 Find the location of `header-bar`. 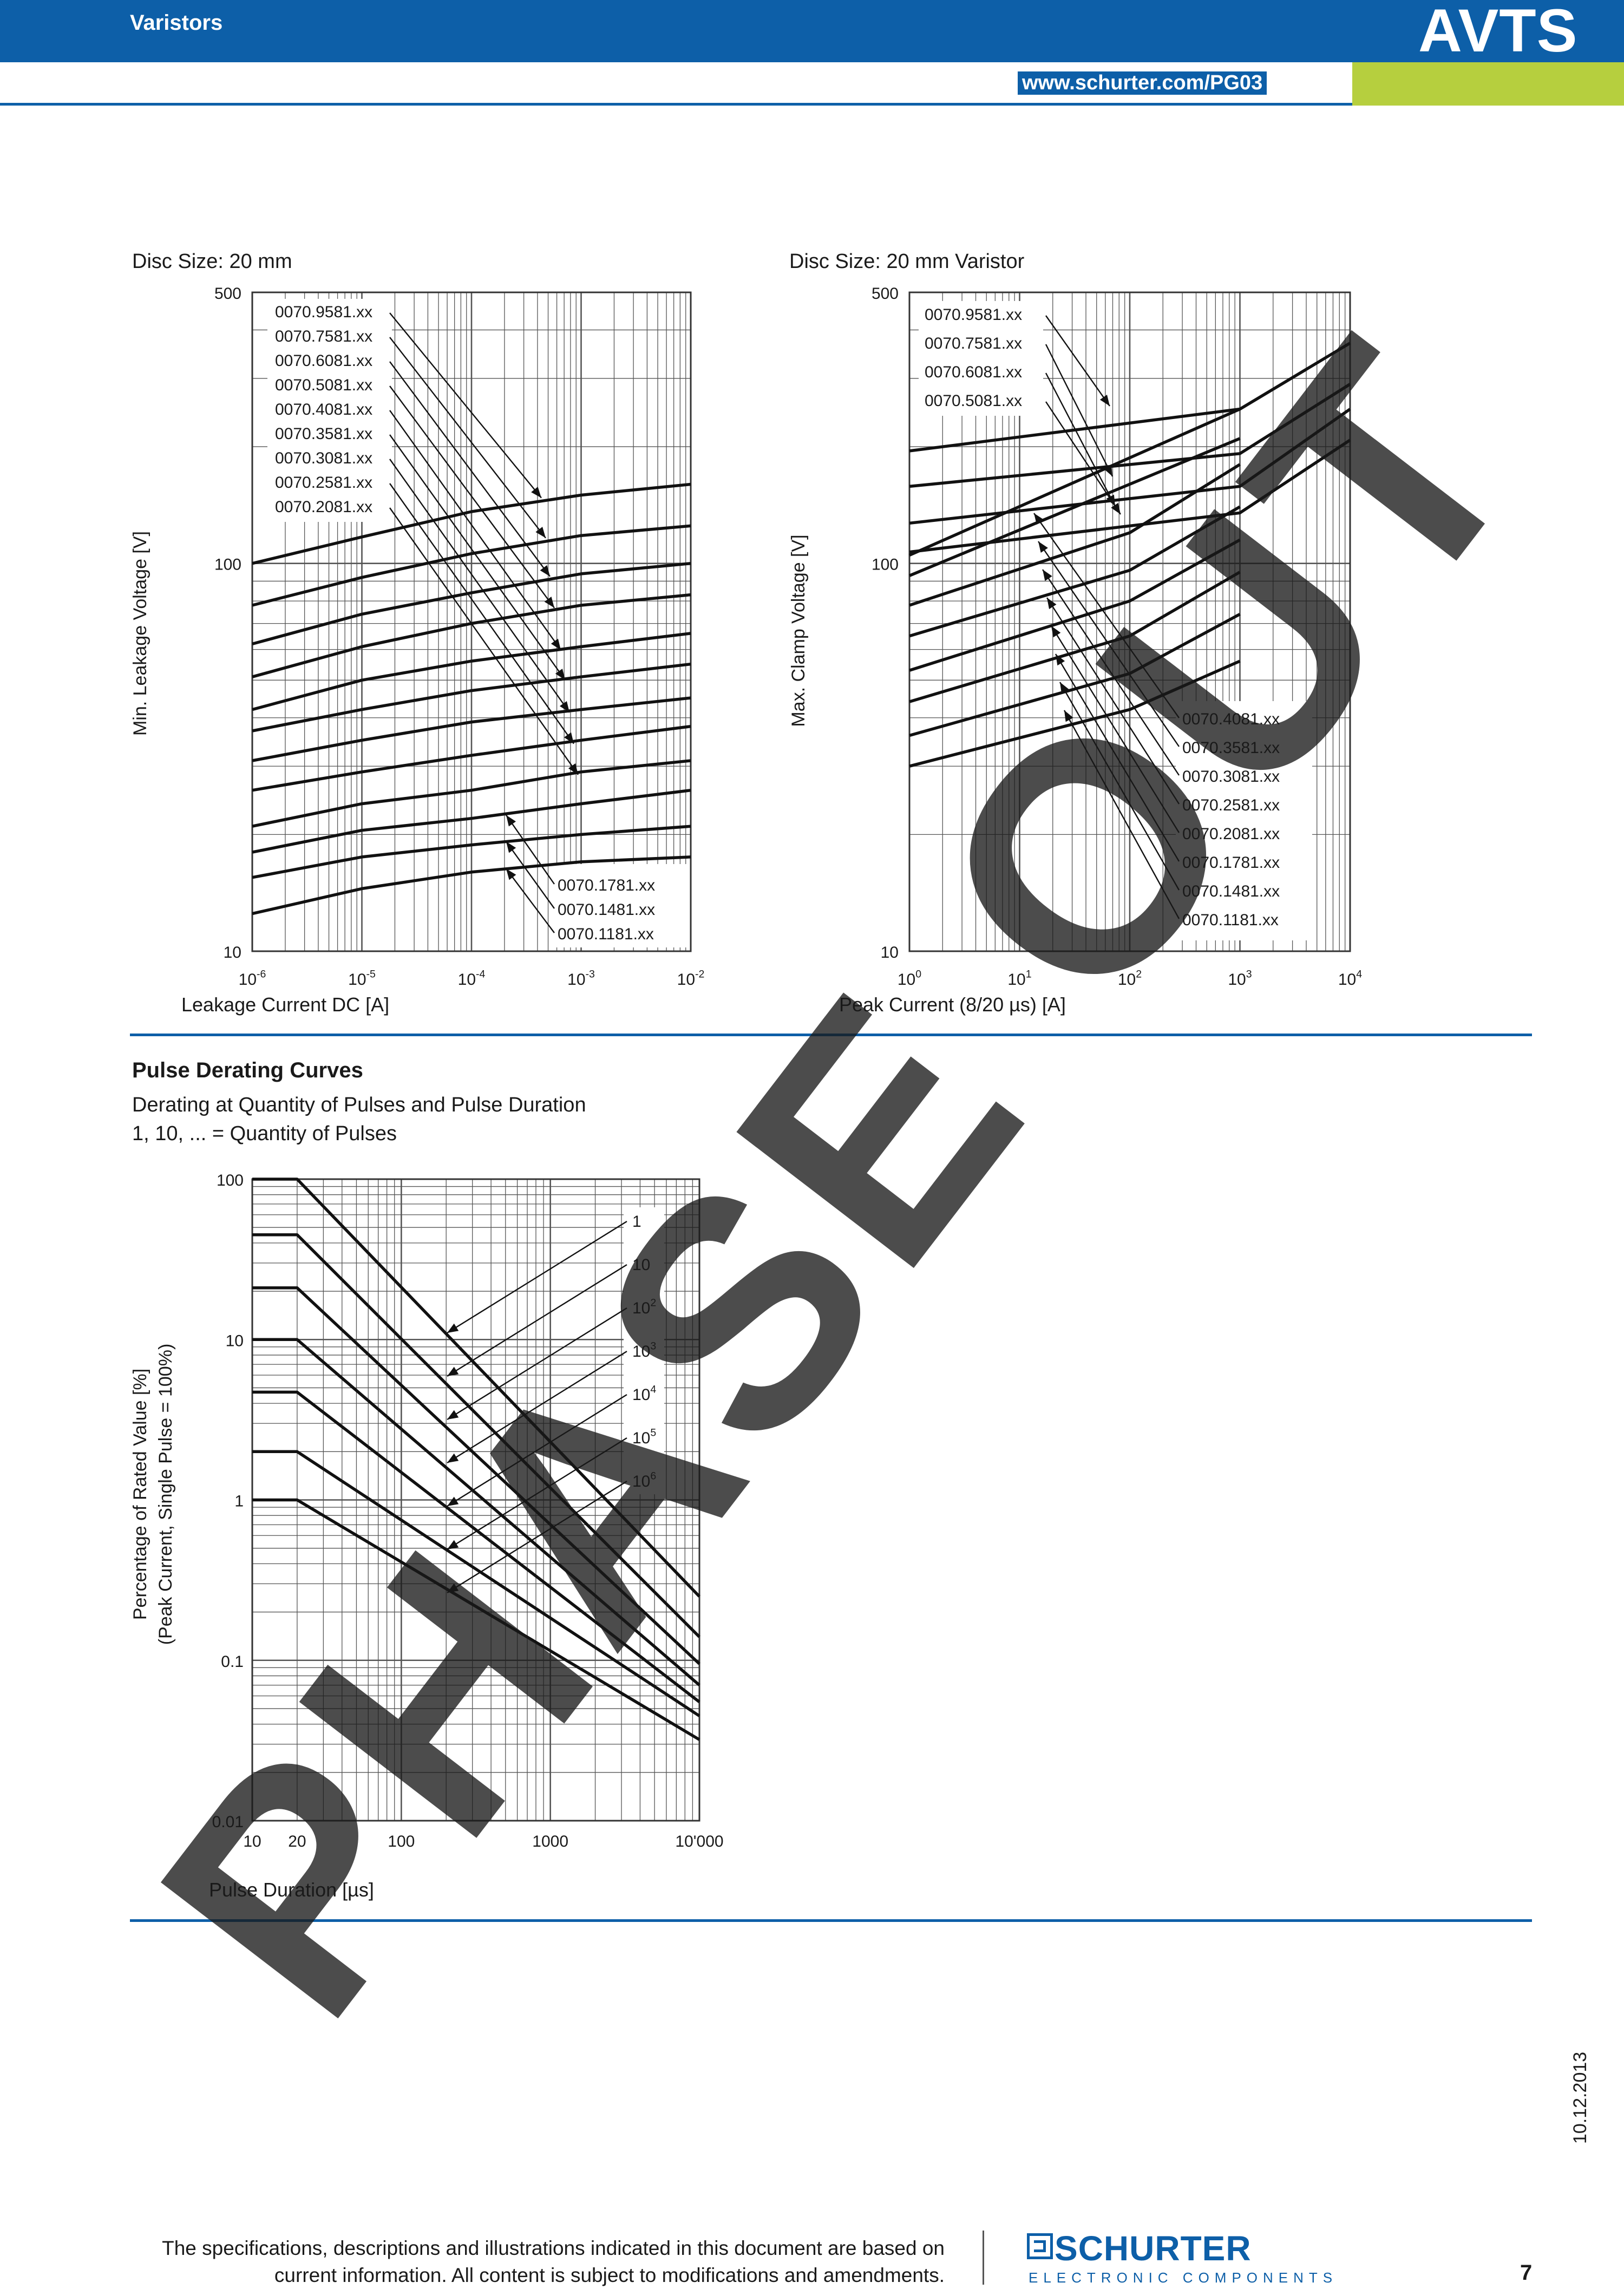

header-bar is located at coordinates (676, 31).